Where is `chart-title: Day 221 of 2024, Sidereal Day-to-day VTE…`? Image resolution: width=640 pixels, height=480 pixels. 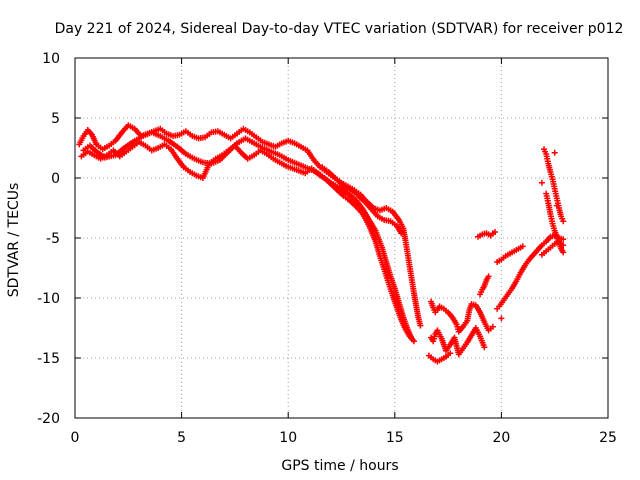
chart-title: Day 221 of 2024, Sidereal Day-to-day VTE… is located at coordinates (339, 29).